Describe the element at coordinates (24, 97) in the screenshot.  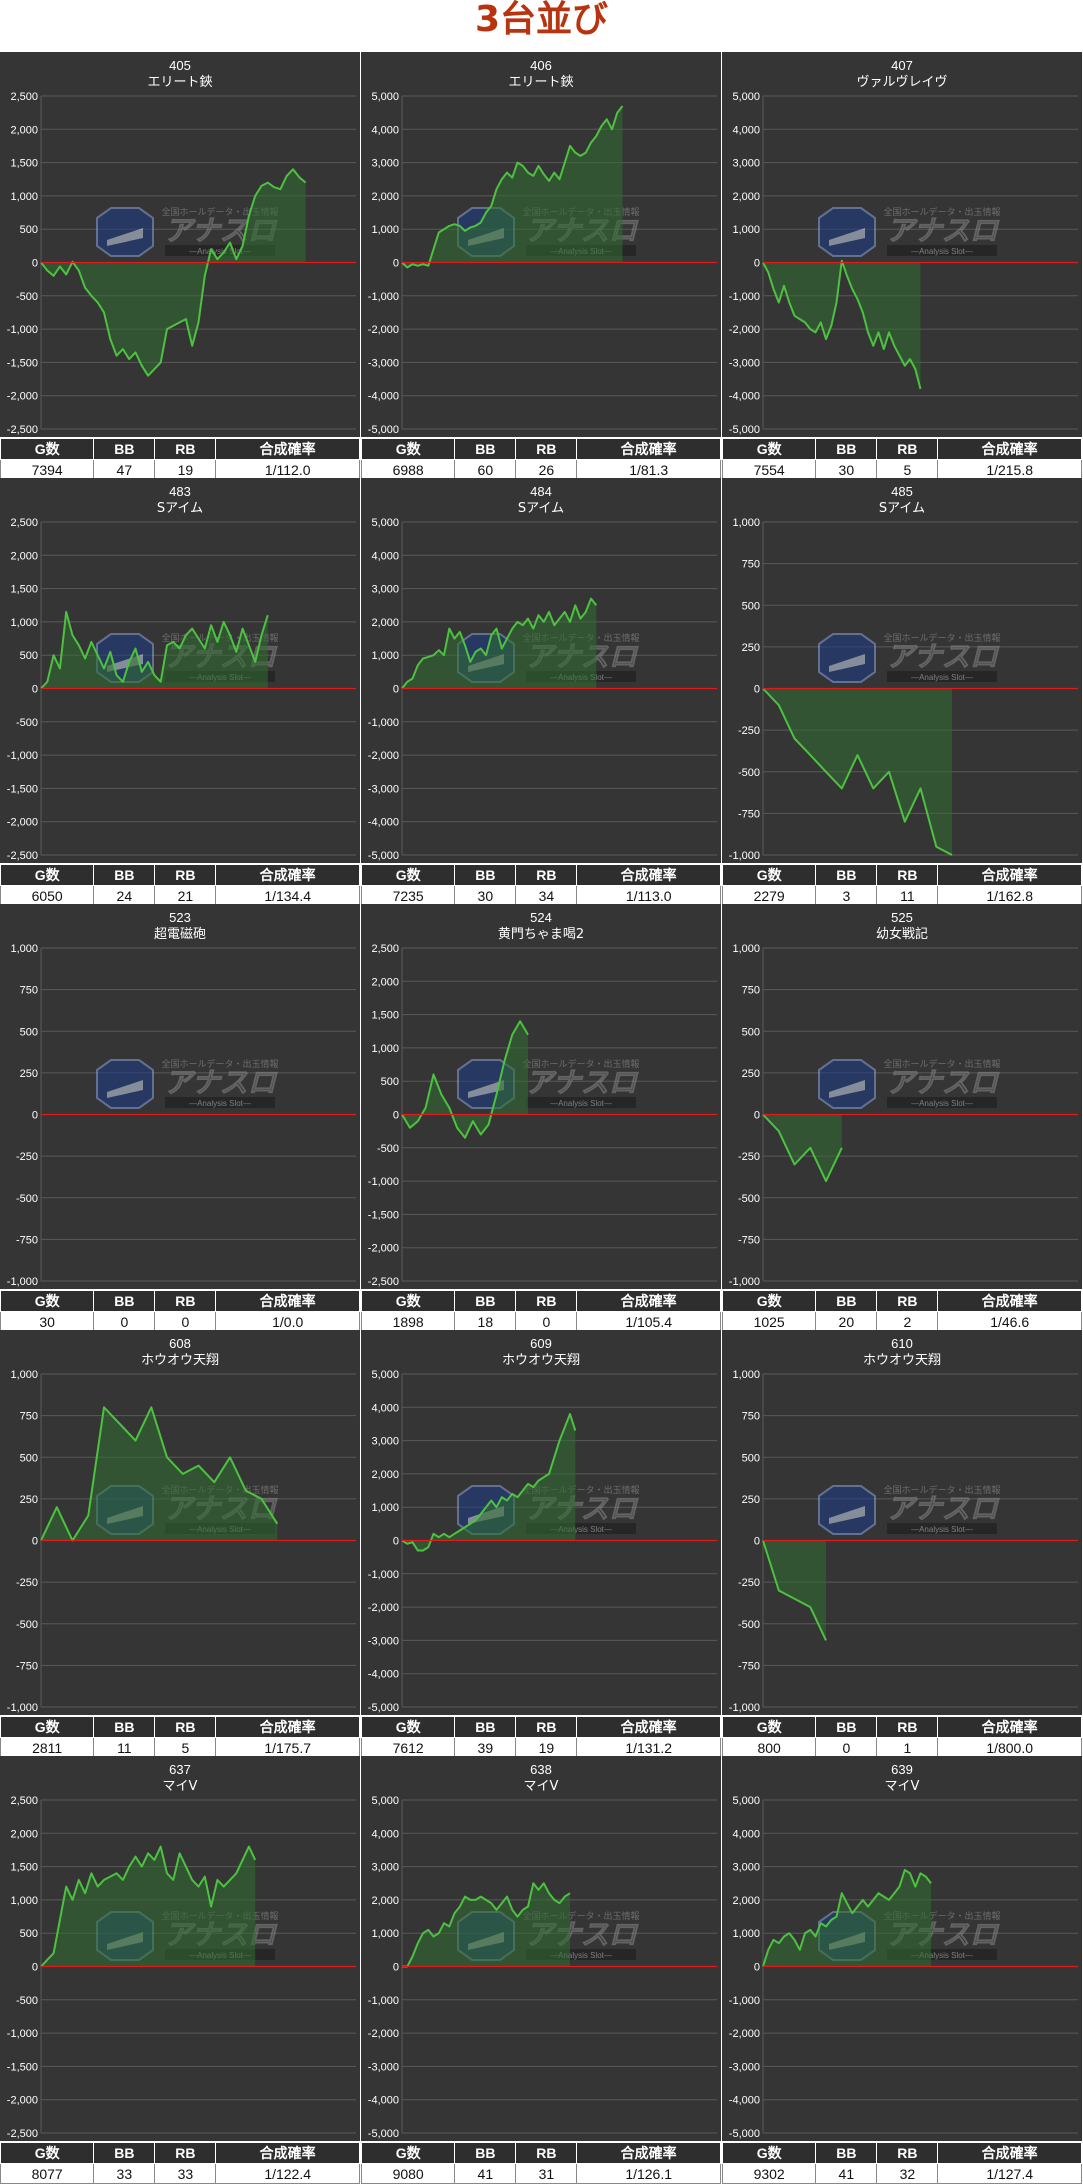
I see `y-tick-label: 2,500` at that location.